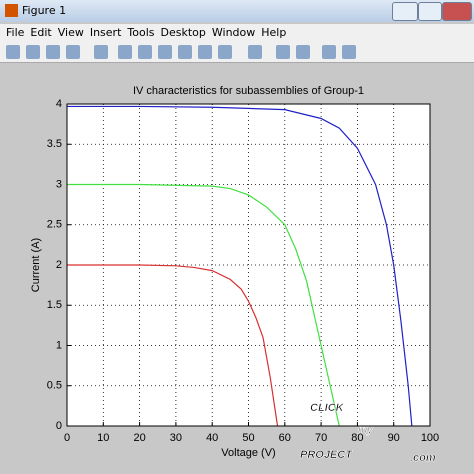  I want to click on brush-button, so click(225, 52).